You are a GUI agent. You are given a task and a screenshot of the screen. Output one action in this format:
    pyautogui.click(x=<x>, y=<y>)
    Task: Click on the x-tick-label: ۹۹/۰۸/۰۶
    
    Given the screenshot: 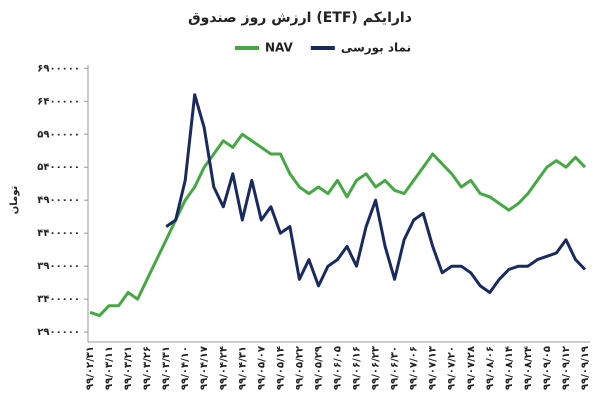 What is the action you would take?
    pyautogui.click(x=490, y=368)
    